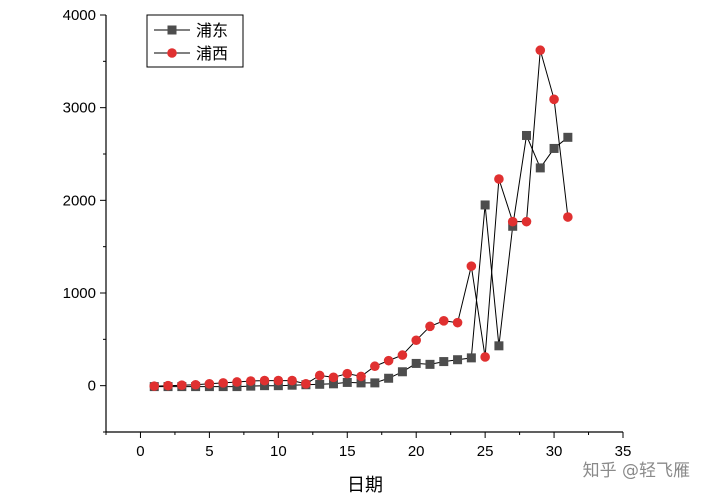 The height and width of the screenshot is (500, 708). I want to click on x-tick-label: 15, so click(347, 451).